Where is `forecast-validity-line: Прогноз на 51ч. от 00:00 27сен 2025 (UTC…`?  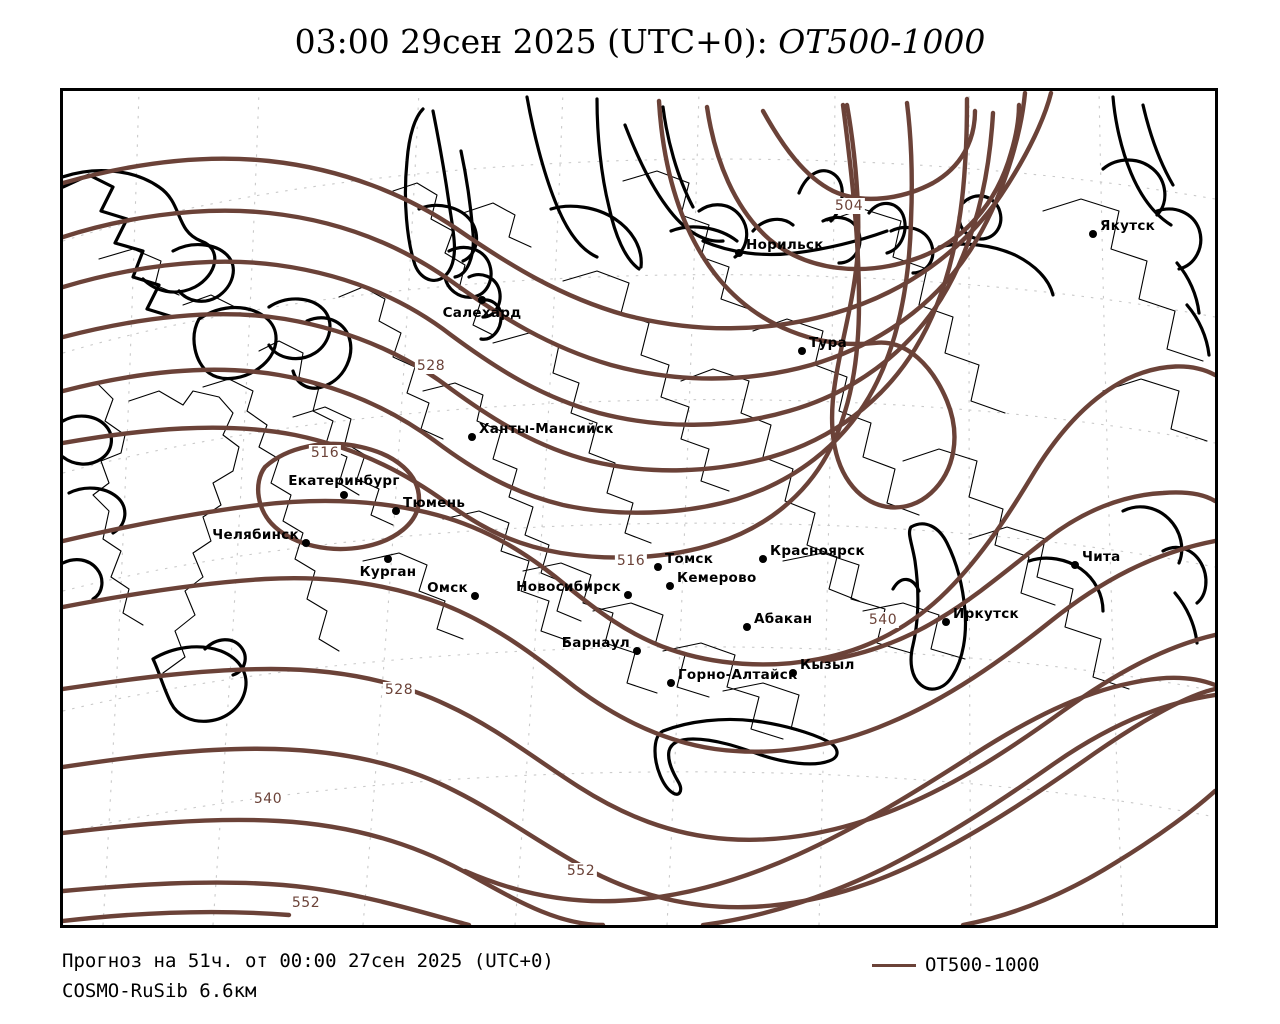 forecast-validity-line: Прогноз на 51ч. от 00:00 27сен 2025 (UTC… is located at coordinates (308, 961).